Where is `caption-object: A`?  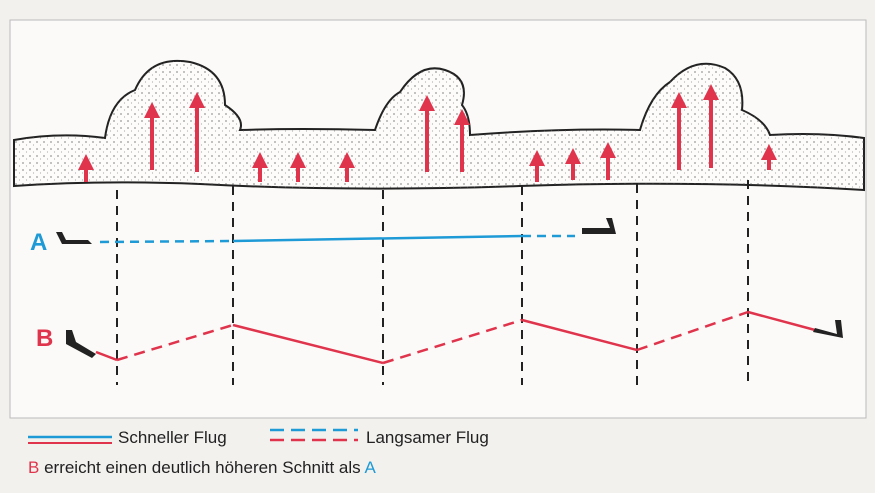
caption-object: A is located at coordinates (370, 467).